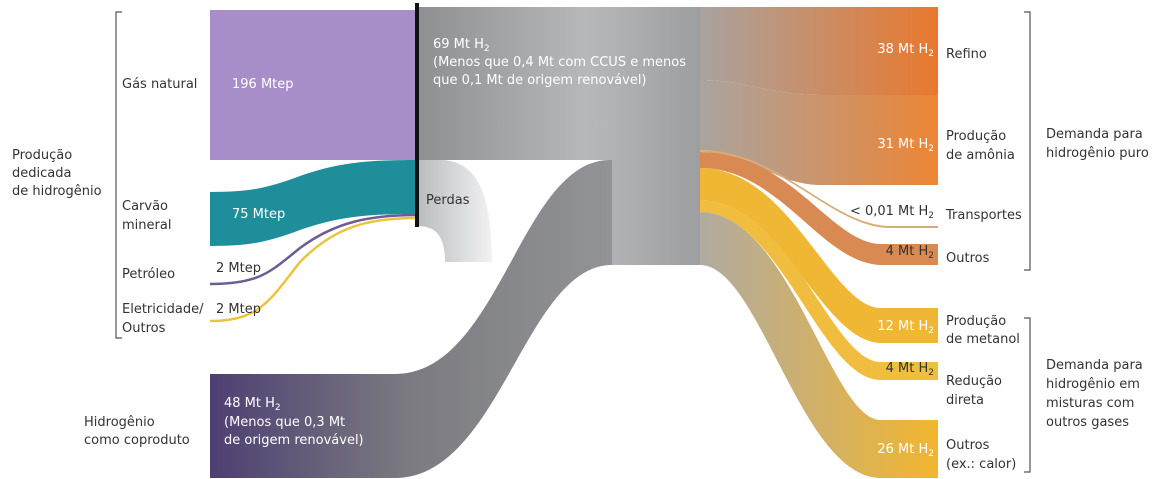 The image size is (1169, 479). Describe the element at coordinates (118, 175) in the screenshot. I see `left-bracket` at that location.